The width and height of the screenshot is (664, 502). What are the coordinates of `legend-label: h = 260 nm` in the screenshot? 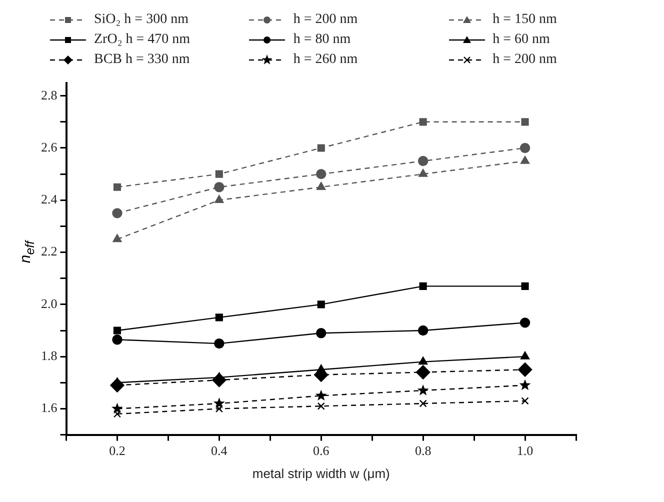 It's located at (325, 60).